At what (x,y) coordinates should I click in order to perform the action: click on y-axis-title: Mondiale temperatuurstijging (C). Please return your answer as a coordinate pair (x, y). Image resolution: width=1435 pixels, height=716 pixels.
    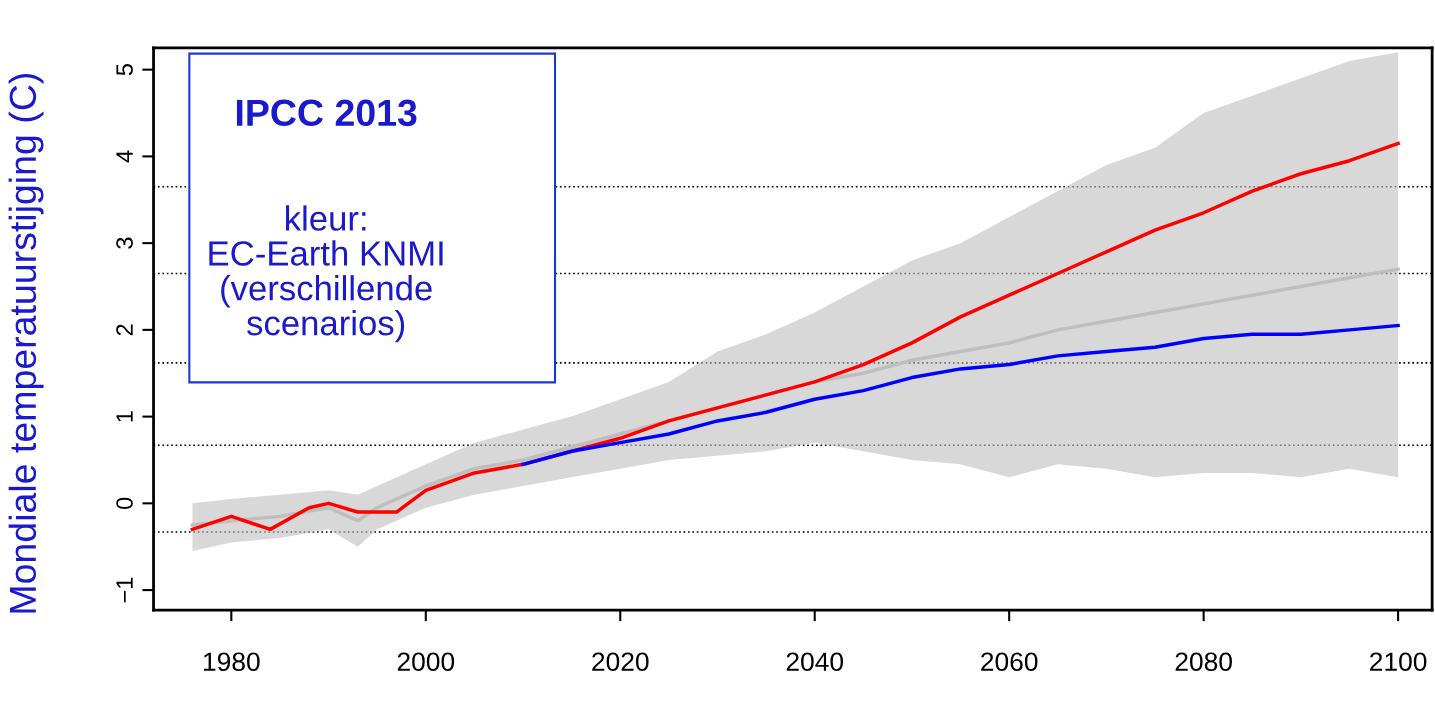
    Looking at the image, I should click on (26, 343).